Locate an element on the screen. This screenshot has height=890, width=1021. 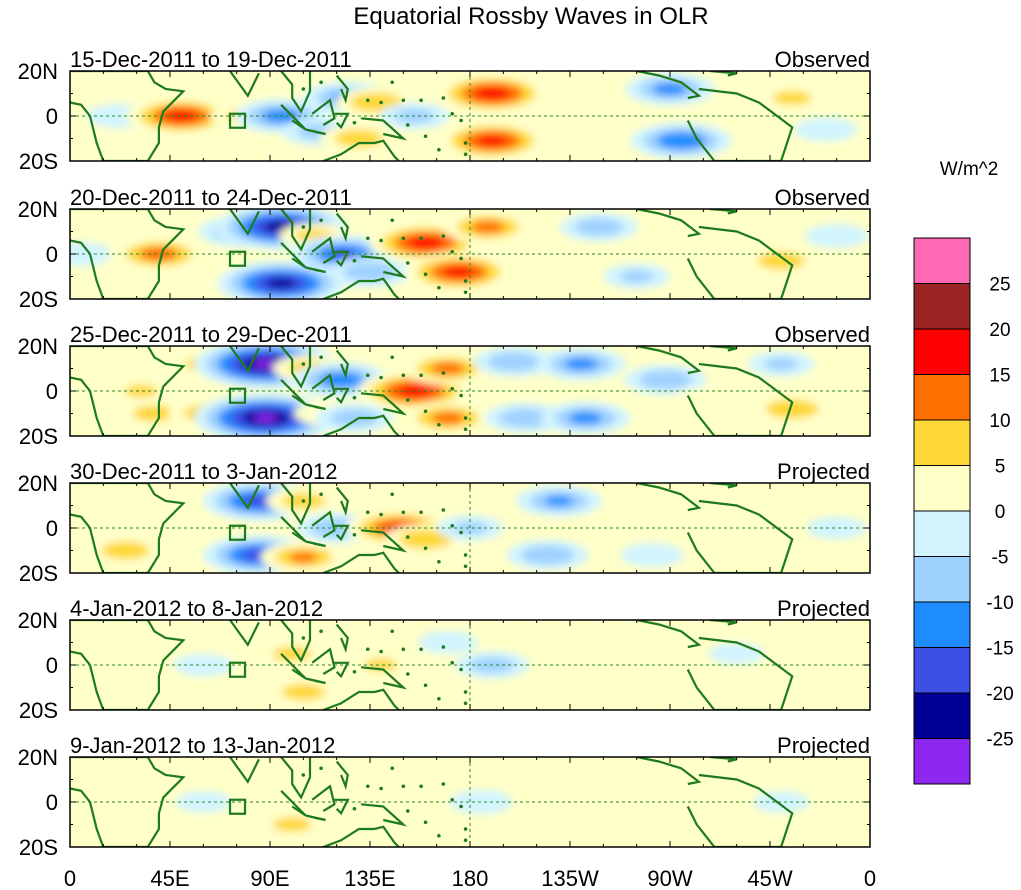
panel-period-label: 20-Dec-2011 to 24-Dec-2011 is located at coordinates (211, 197).